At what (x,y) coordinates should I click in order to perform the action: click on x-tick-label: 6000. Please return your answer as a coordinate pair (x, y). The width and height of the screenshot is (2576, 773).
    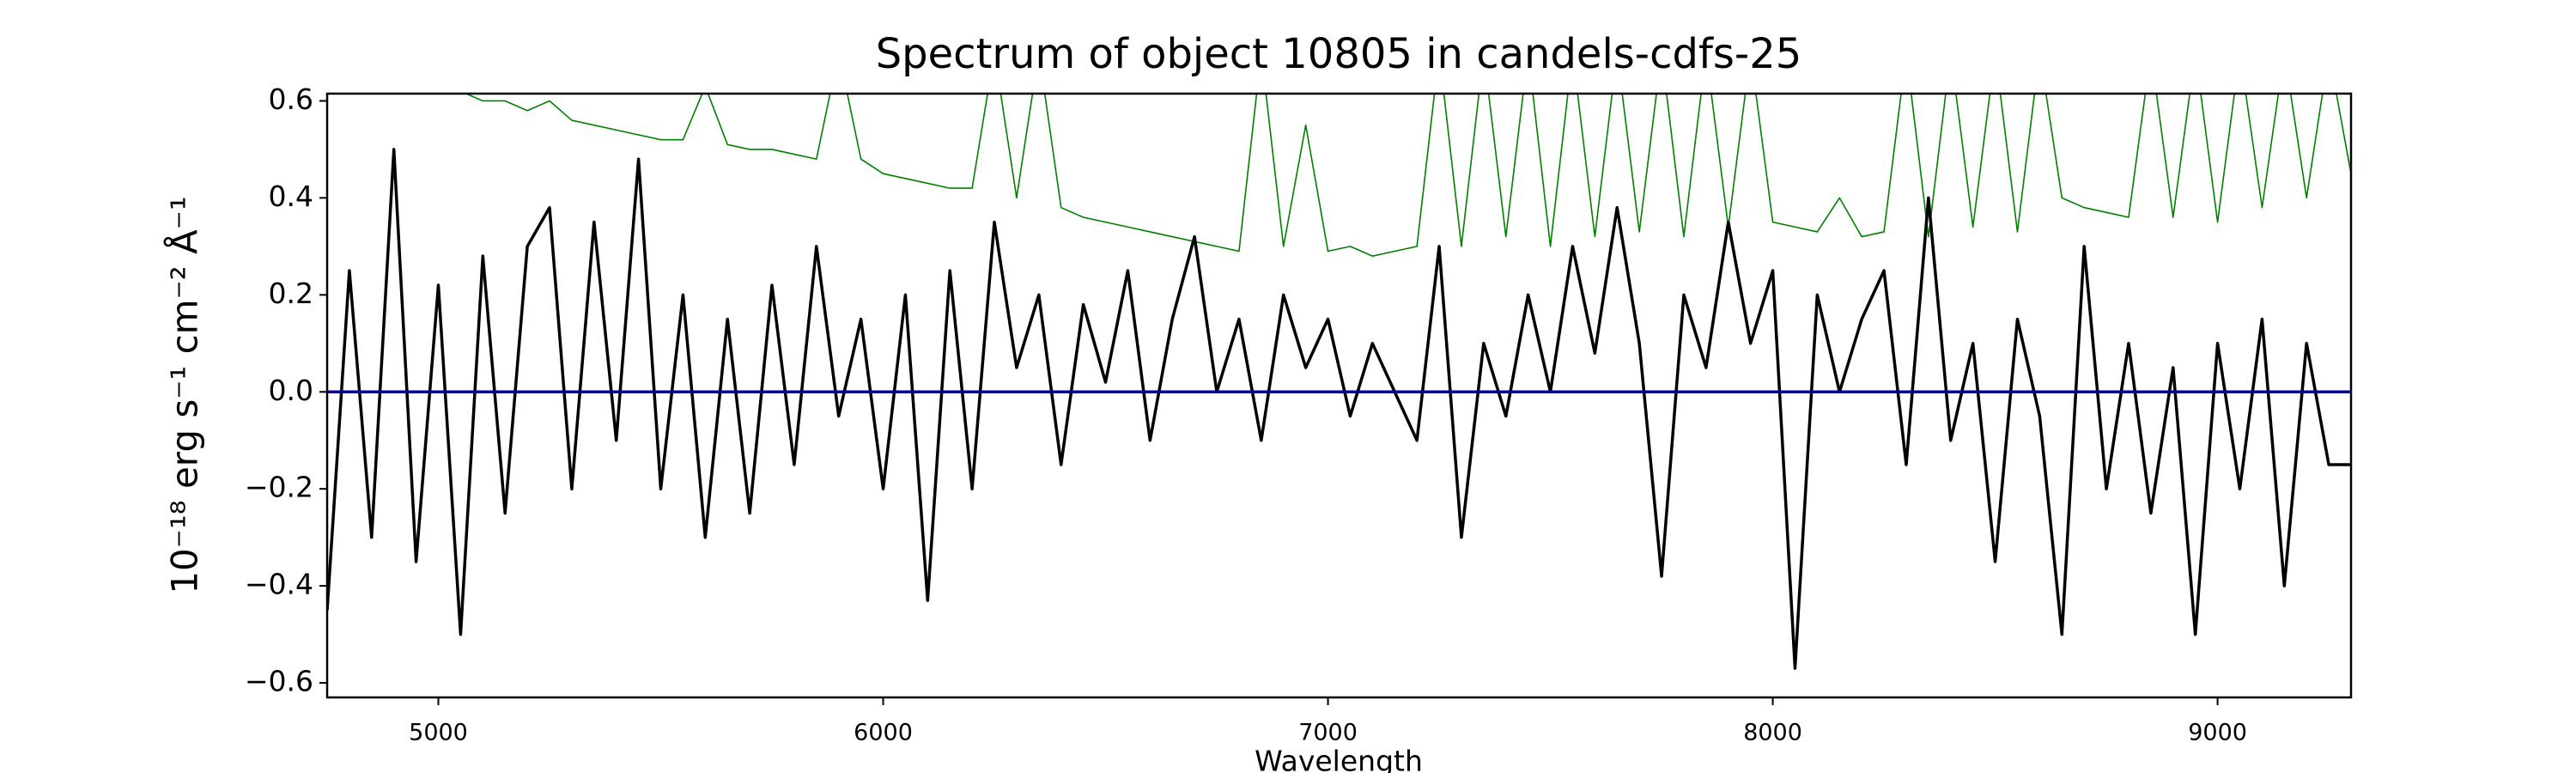
    Looking at the image, I should click on (884, 733).